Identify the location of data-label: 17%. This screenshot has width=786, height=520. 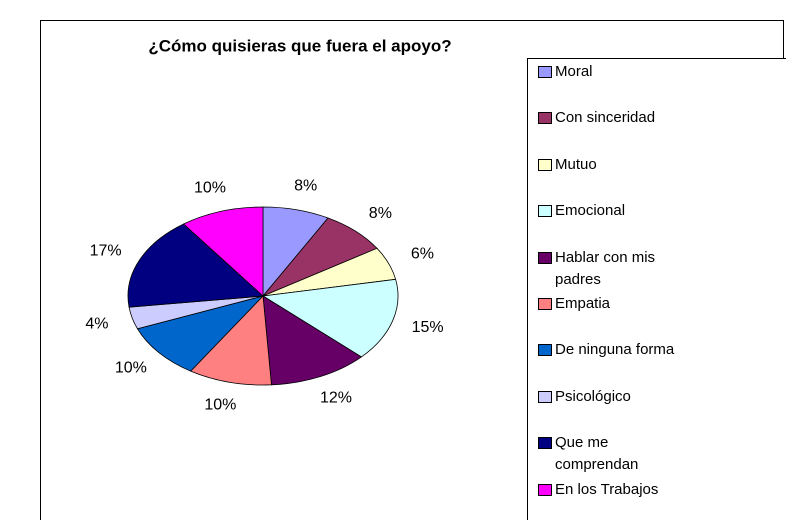
(106, 250).